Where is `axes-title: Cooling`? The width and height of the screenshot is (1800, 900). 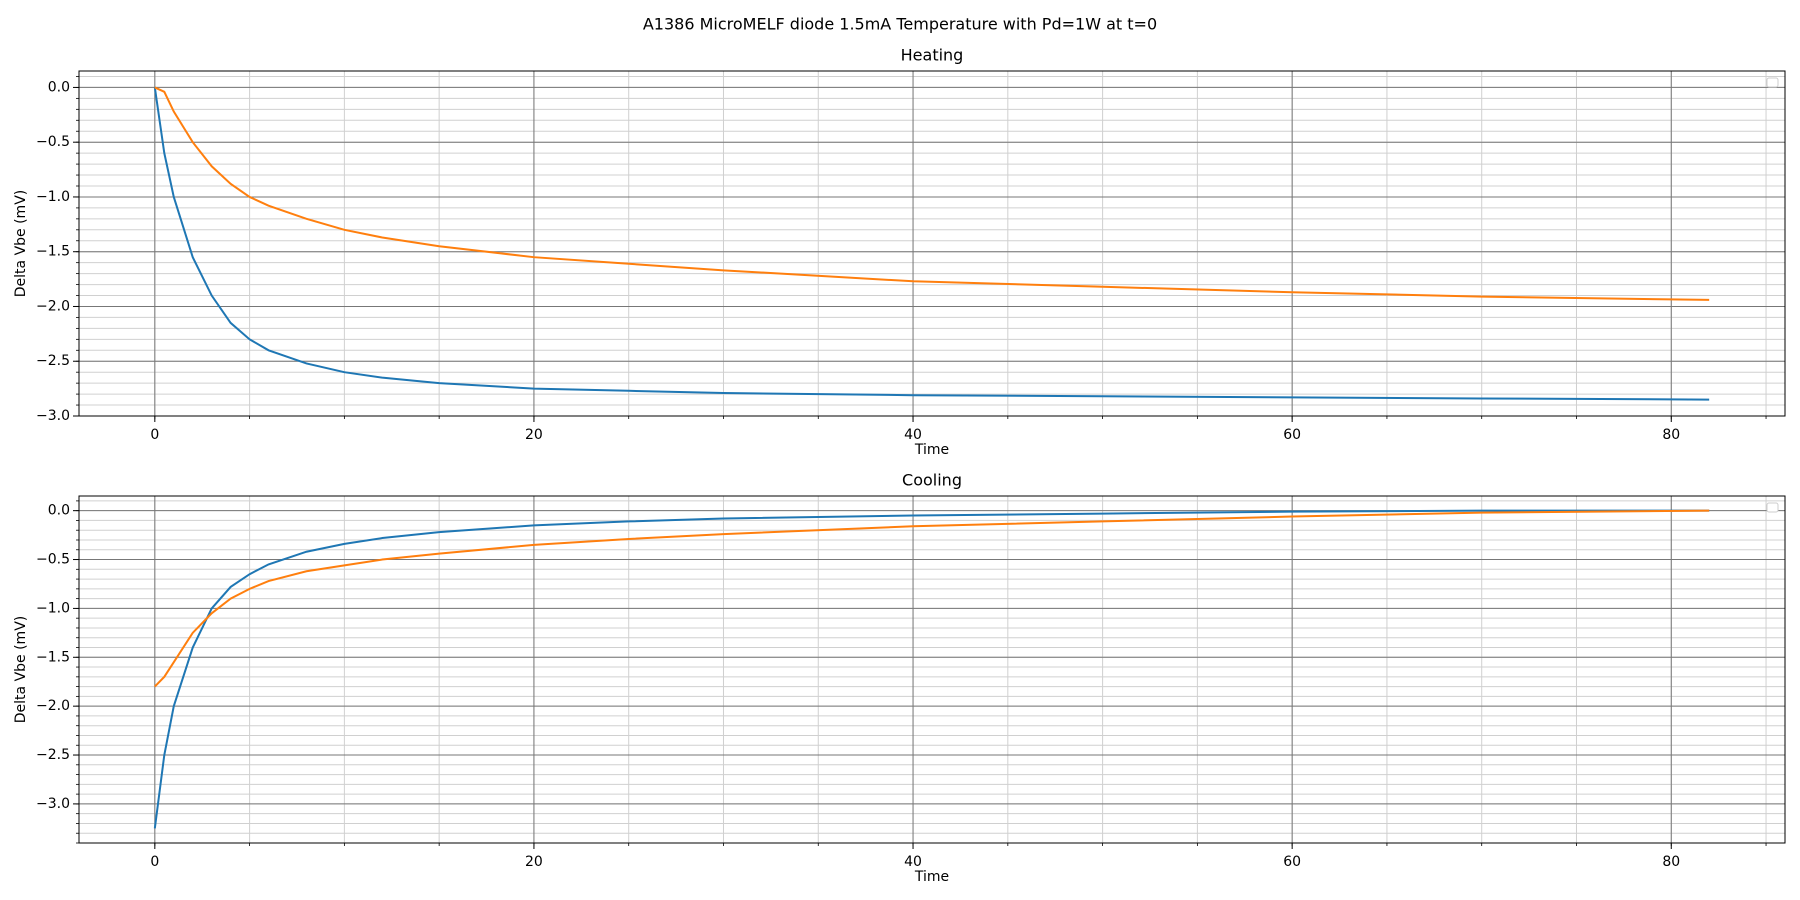 axes-title: Cooling is located at coordinates (932, 480).